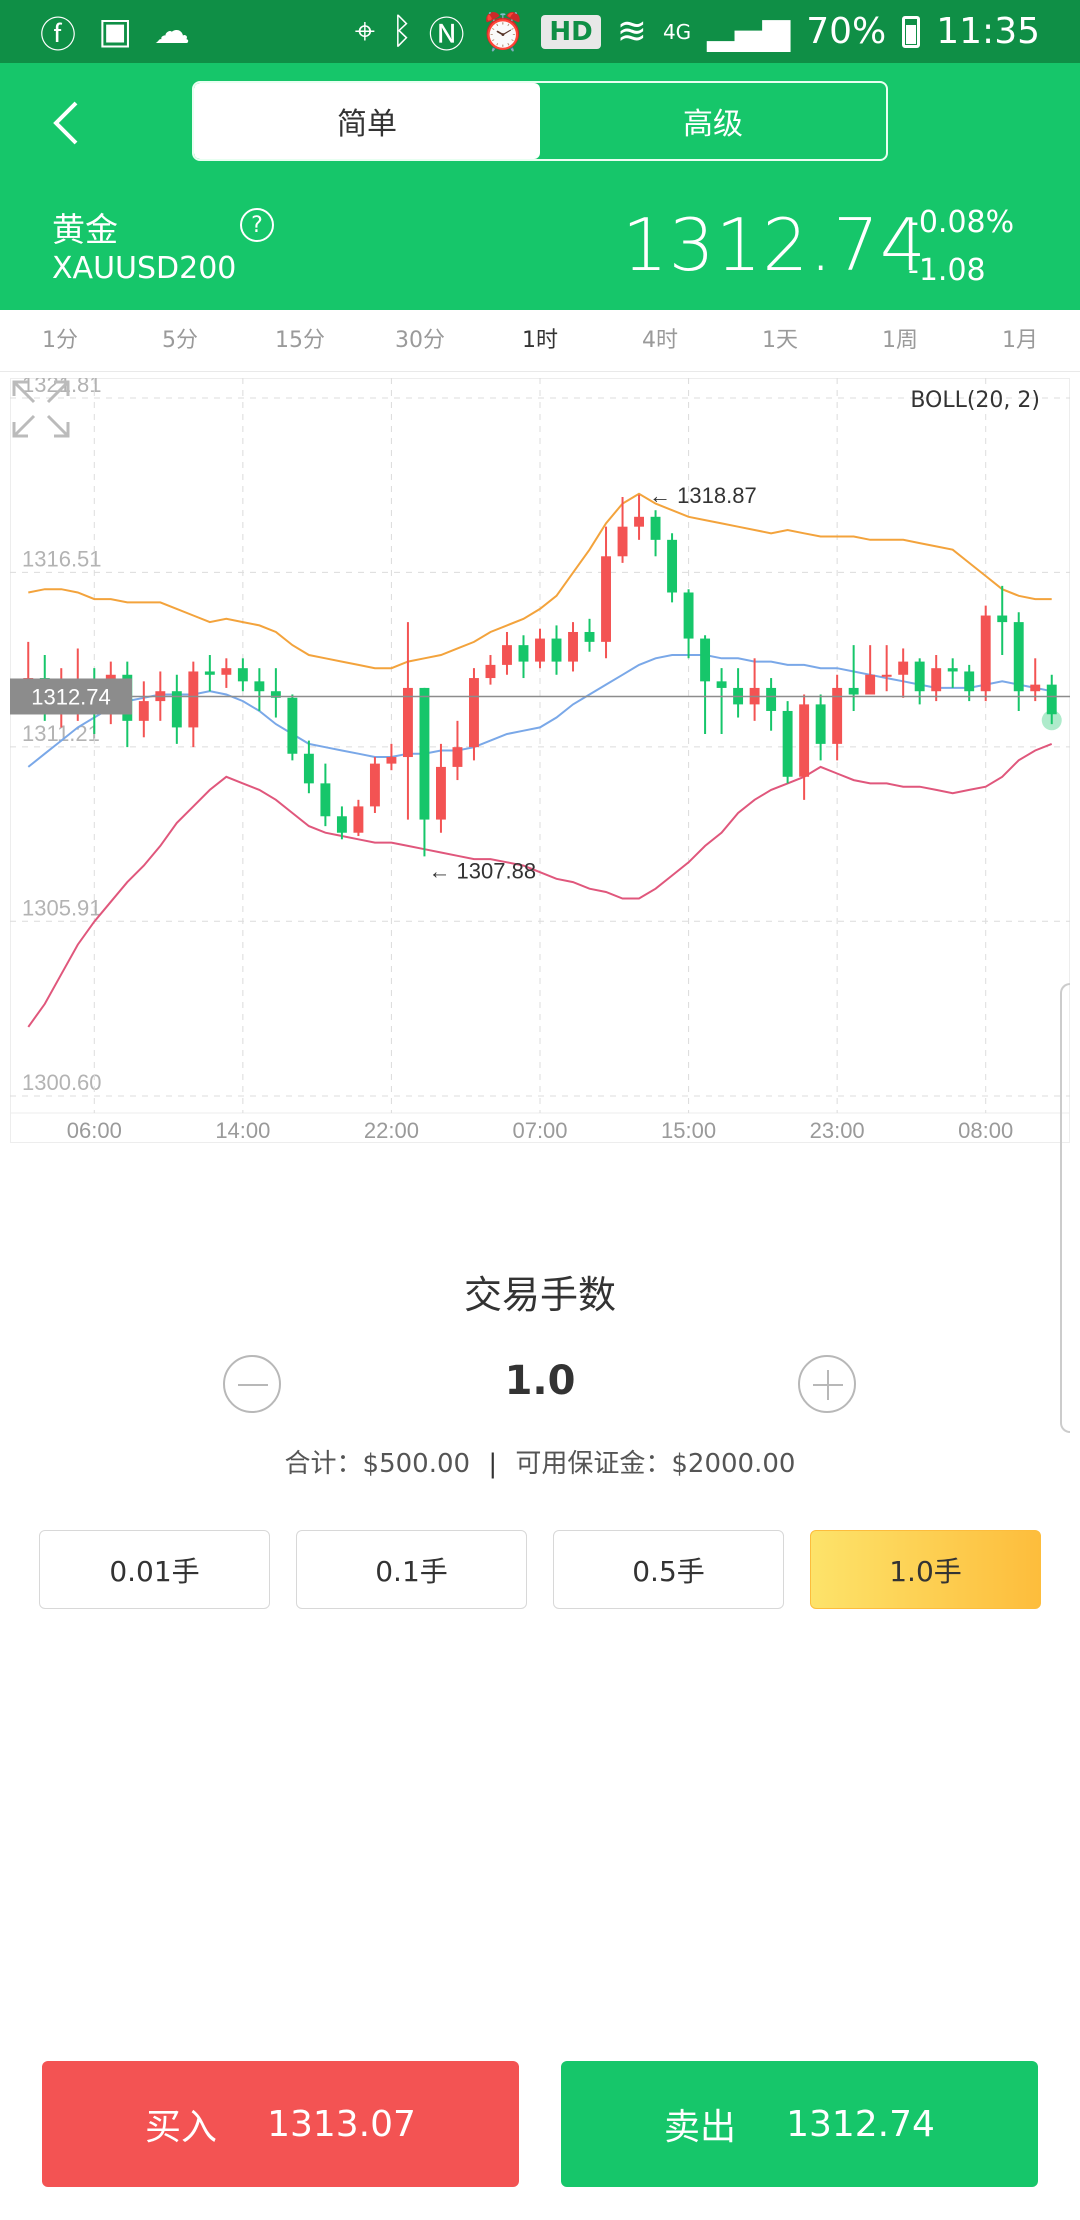 The image size is (1080, 2220). I want to click on mode-switch: 简单 高级, so click(540, 121).